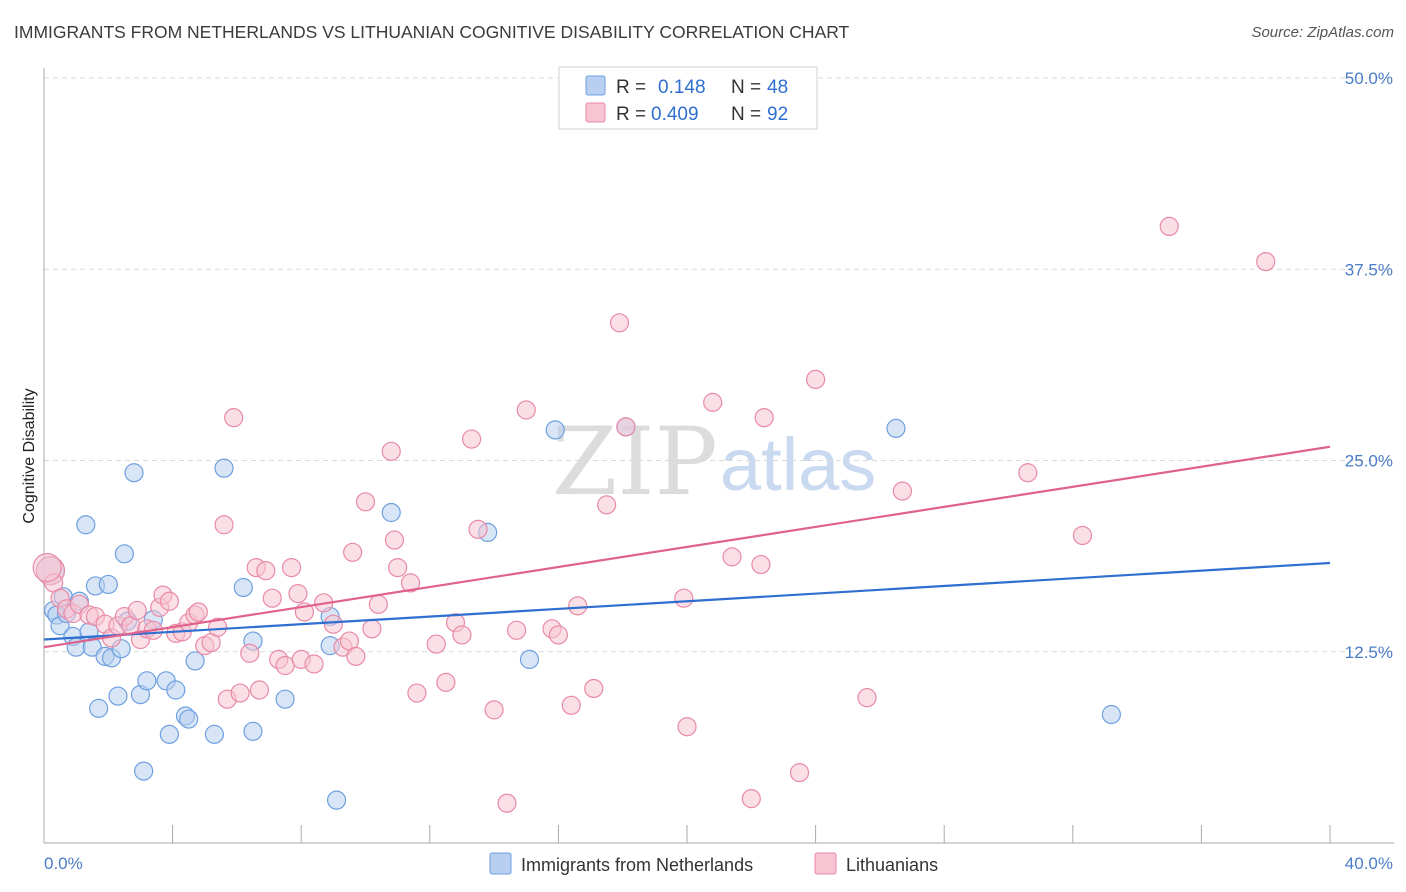 The height and width of the screenshot is (892, 1406). I want to click on trend-line-s0, so click(687, 601).